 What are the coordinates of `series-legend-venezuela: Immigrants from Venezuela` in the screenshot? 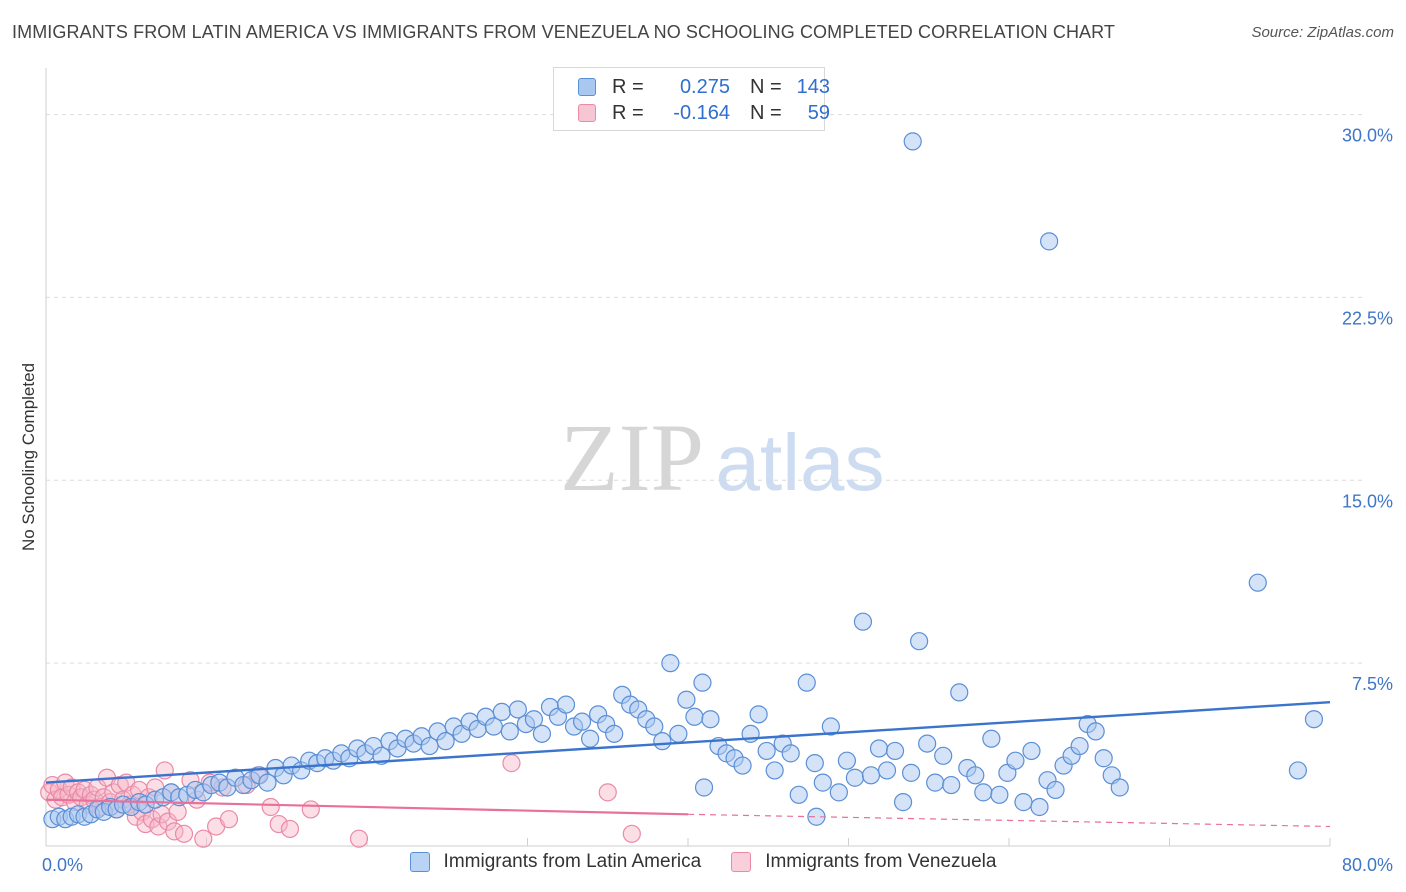 It's located at (863, 862).